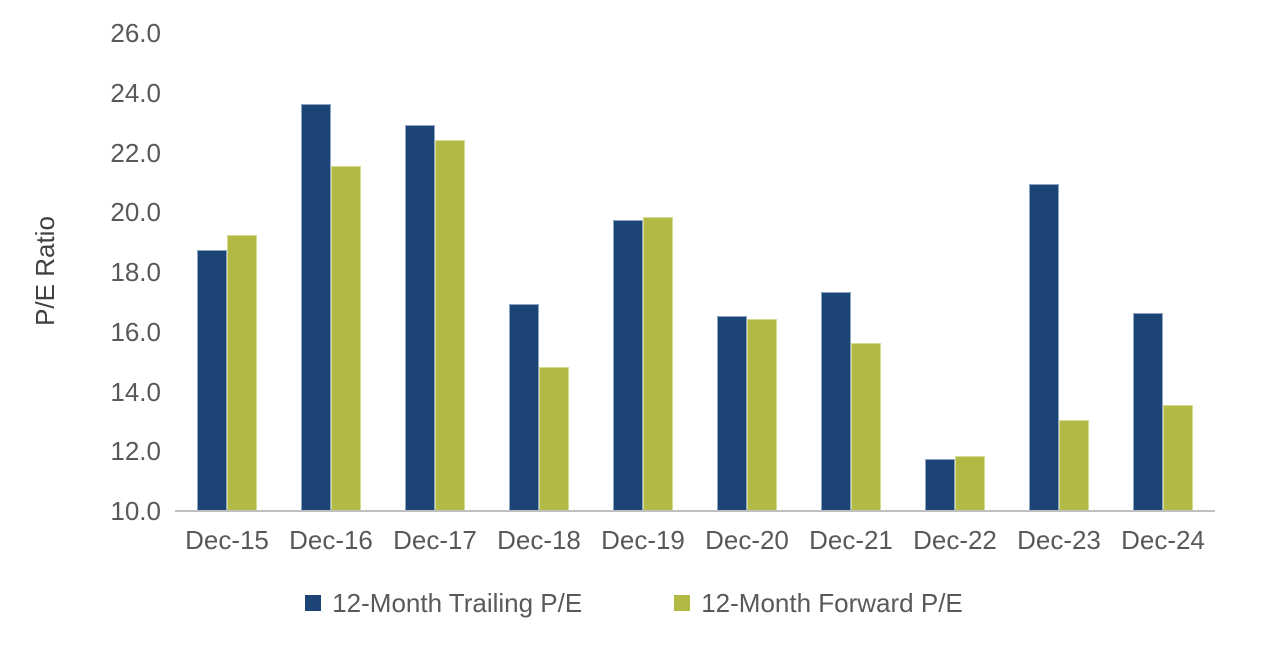  What do you see at coordinates (135, 451) in the screenshot?
I see `y-tick-label-12.0: 12.0` at bounding box center [135, 451].